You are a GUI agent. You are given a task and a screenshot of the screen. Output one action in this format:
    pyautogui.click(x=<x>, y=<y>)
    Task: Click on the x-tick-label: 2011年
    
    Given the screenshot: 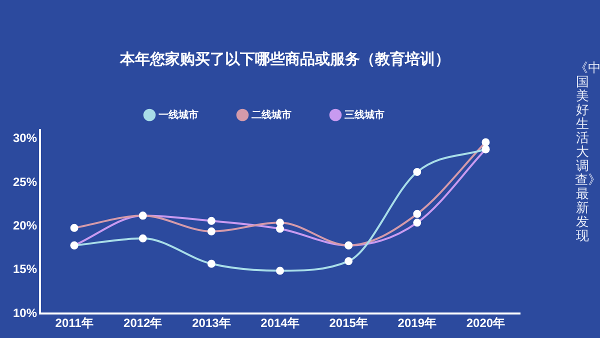 What is the action you would take?
    pyautogui.click(x=74, y=323)
    